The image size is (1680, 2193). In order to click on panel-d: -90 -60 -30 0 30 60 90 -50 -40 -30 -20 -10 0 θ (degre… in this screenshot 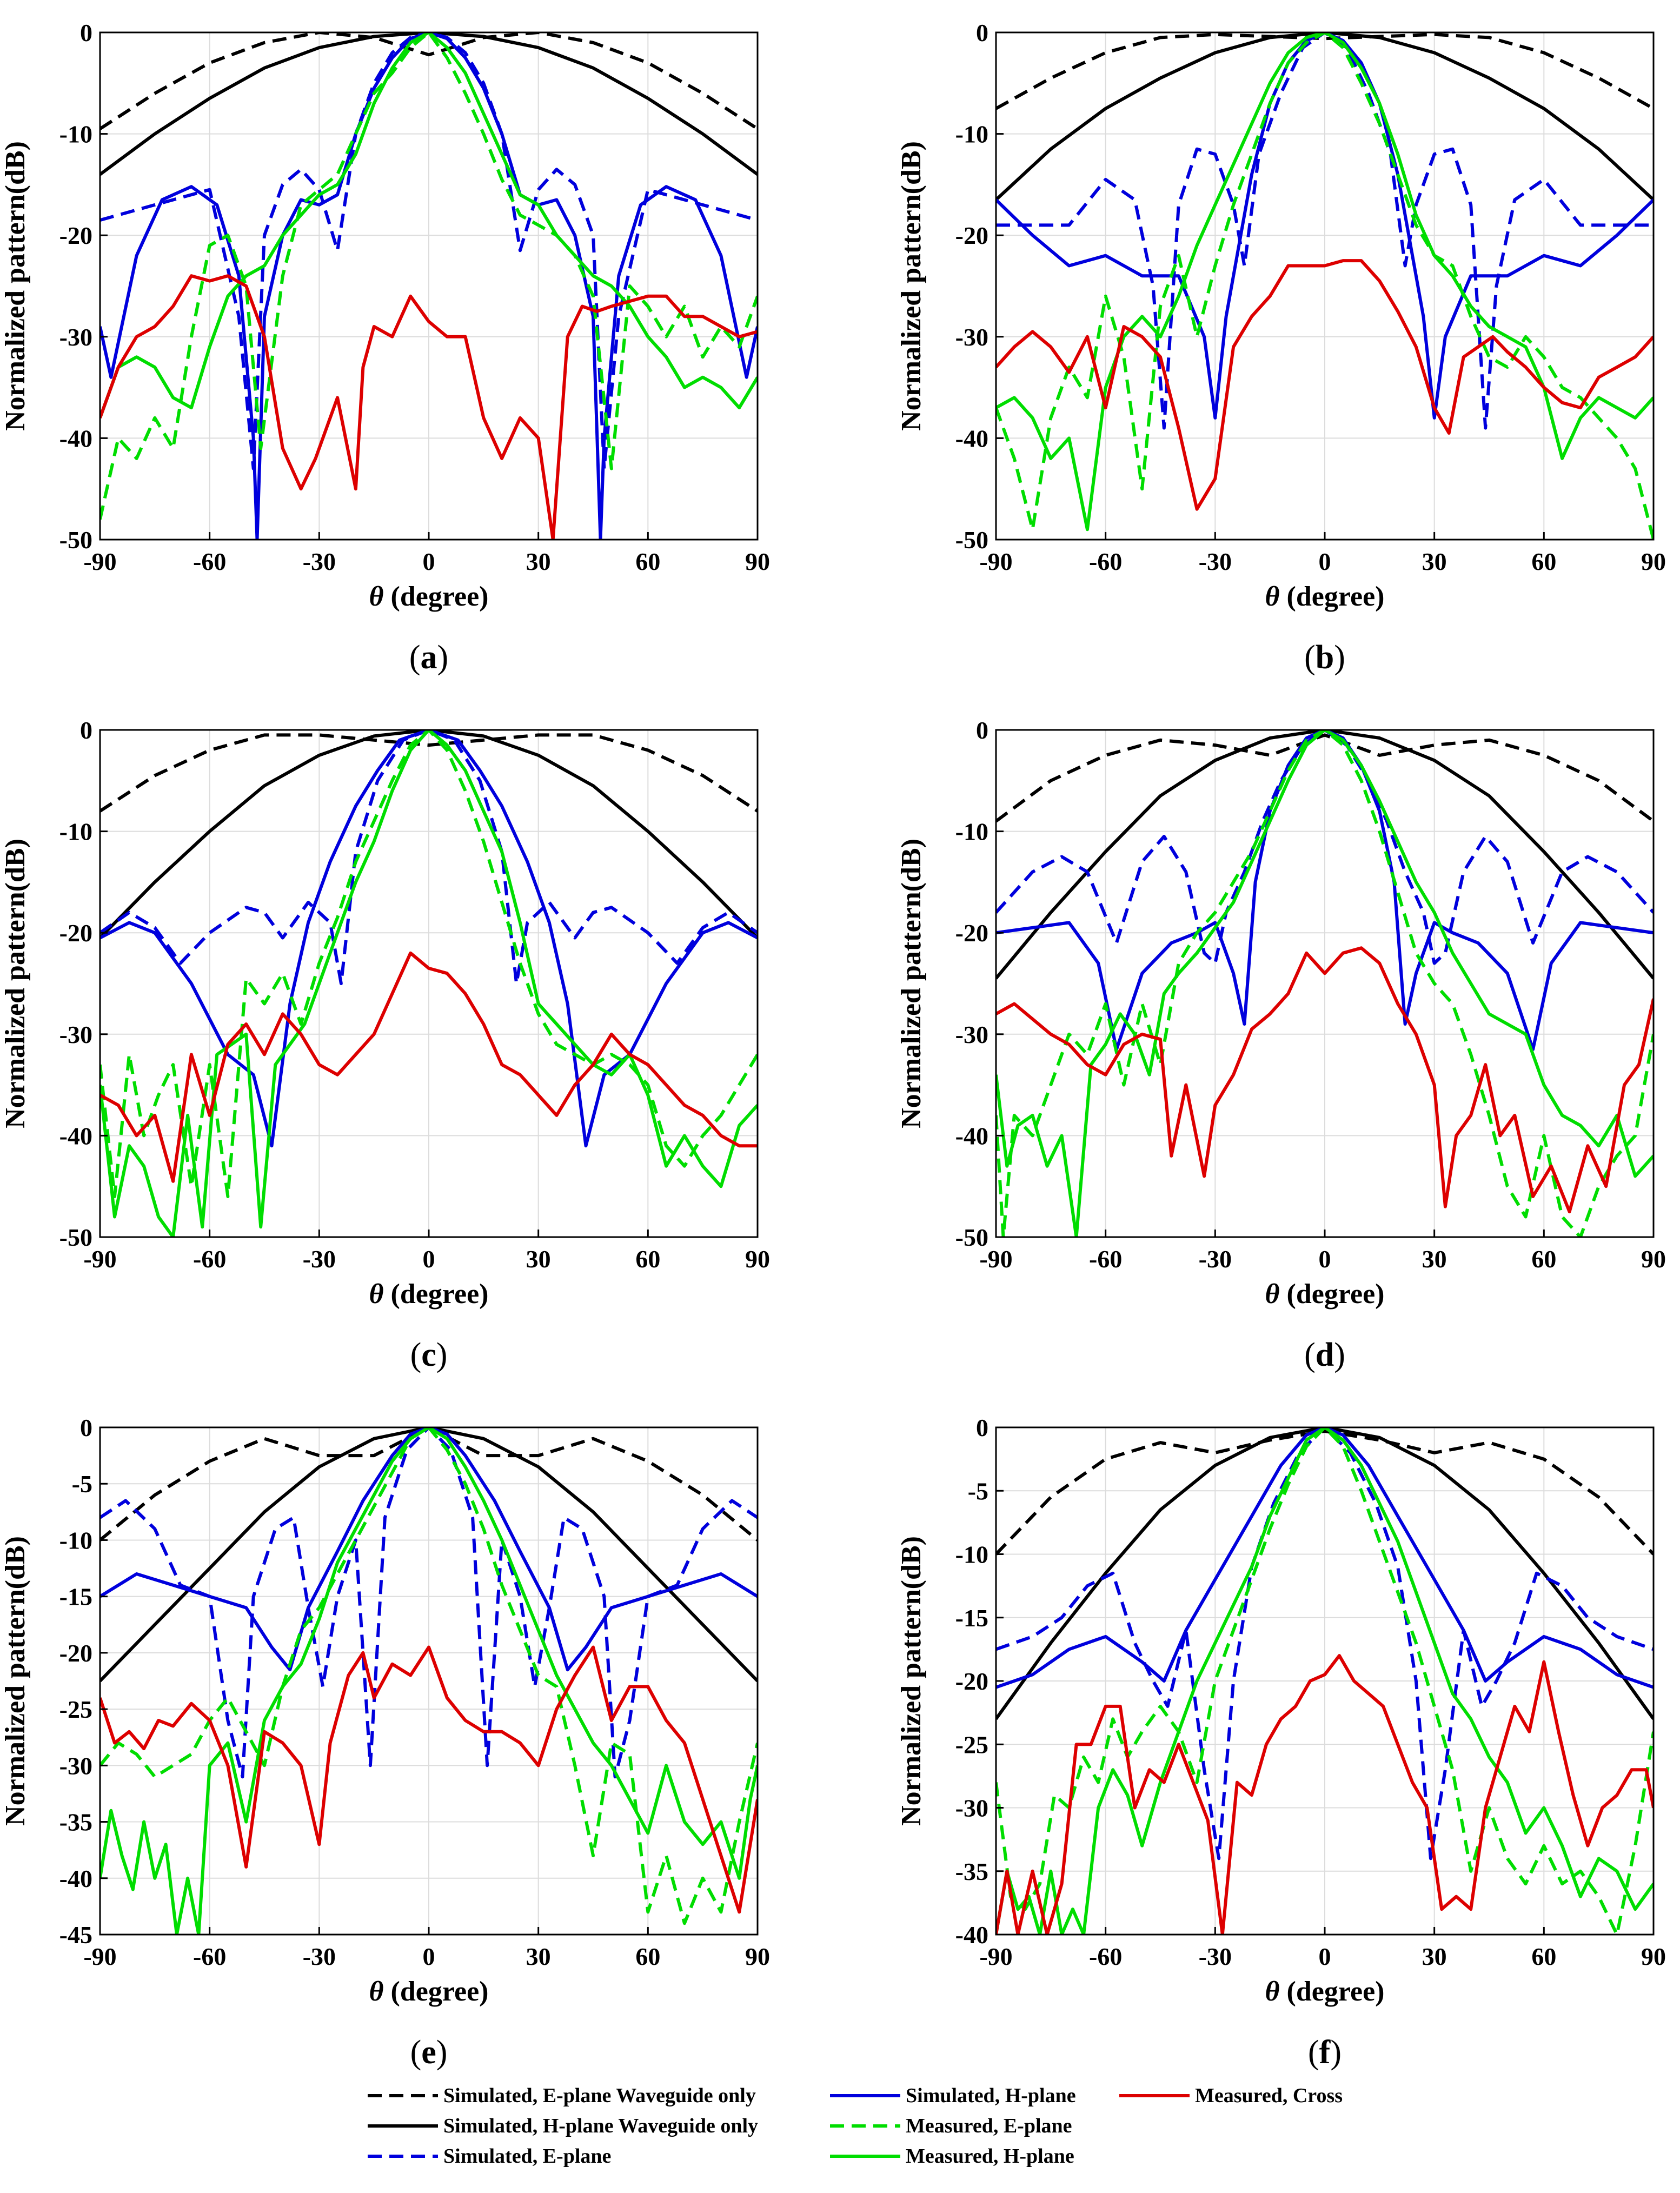, I will do `click(1281, 1044)`.